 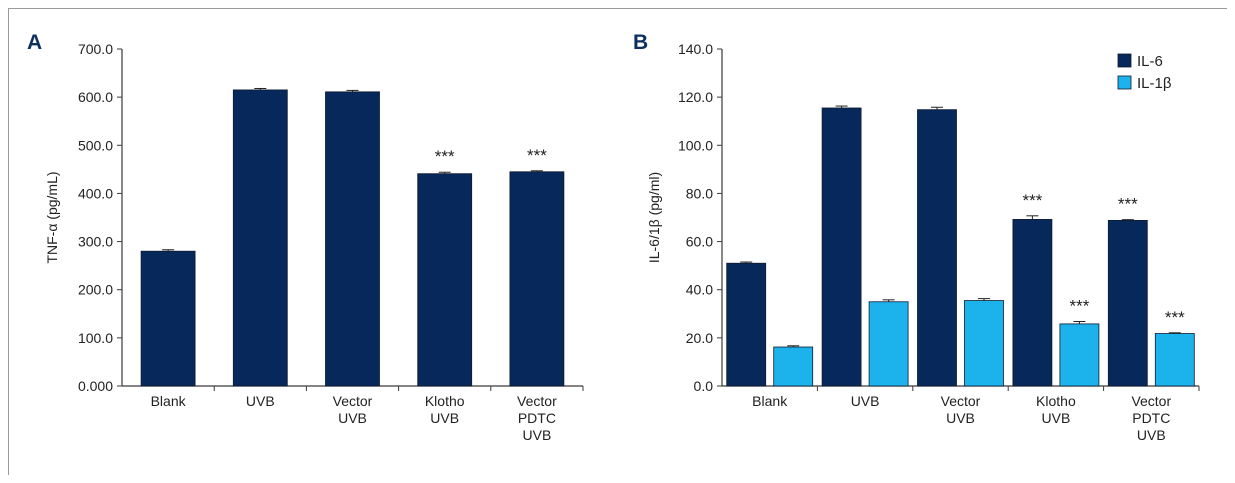 I want to click on chart2-y-tick-label: 0.0, so click(x=704, y=386).